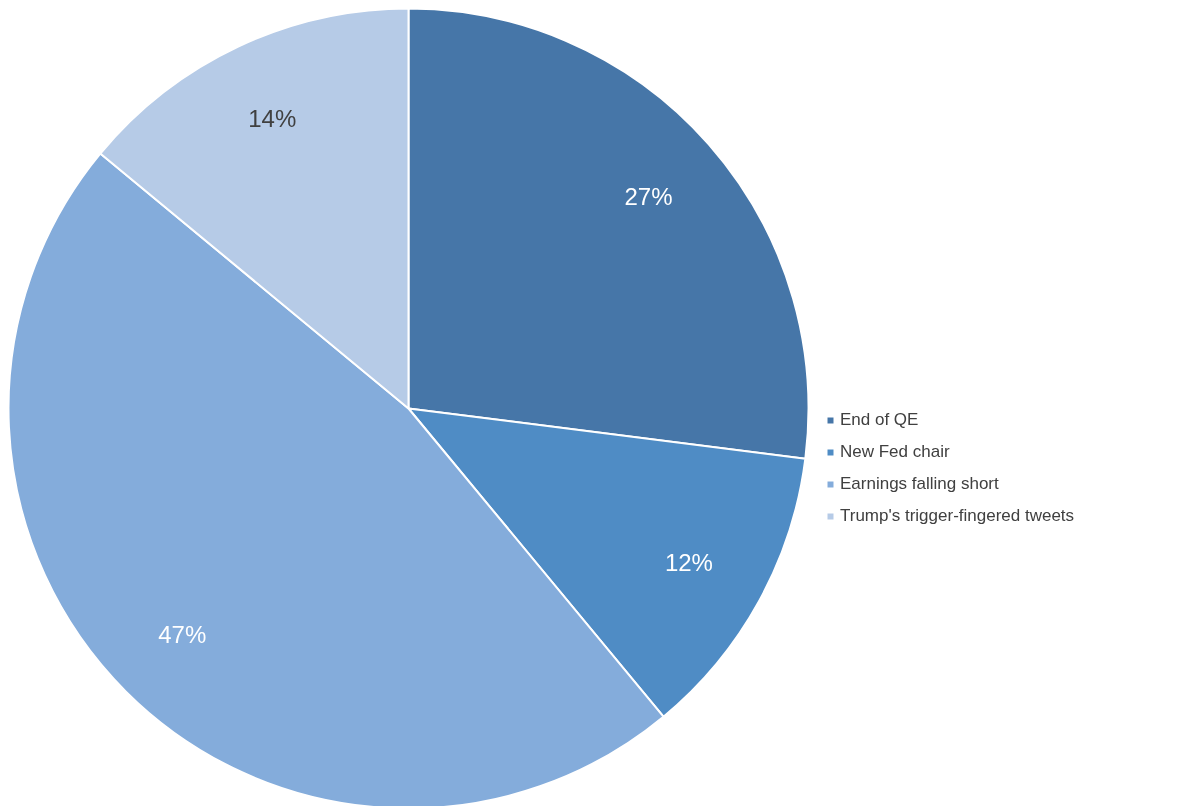 Image resolution: width=1187 pixels, height=806 pixels. Describe the element at coordinates (688, 563) in the screenshot. I see `data-label: 12%` at that location.